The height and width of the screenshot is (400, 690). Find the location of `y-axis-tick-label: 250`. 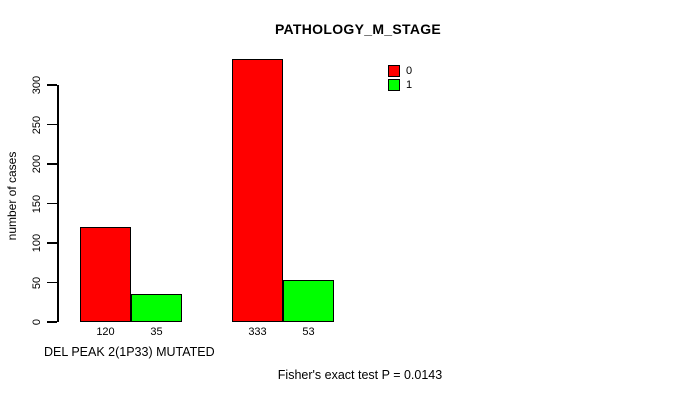

y-axis-tick-label: 250 is located at coordinates (37, 124).